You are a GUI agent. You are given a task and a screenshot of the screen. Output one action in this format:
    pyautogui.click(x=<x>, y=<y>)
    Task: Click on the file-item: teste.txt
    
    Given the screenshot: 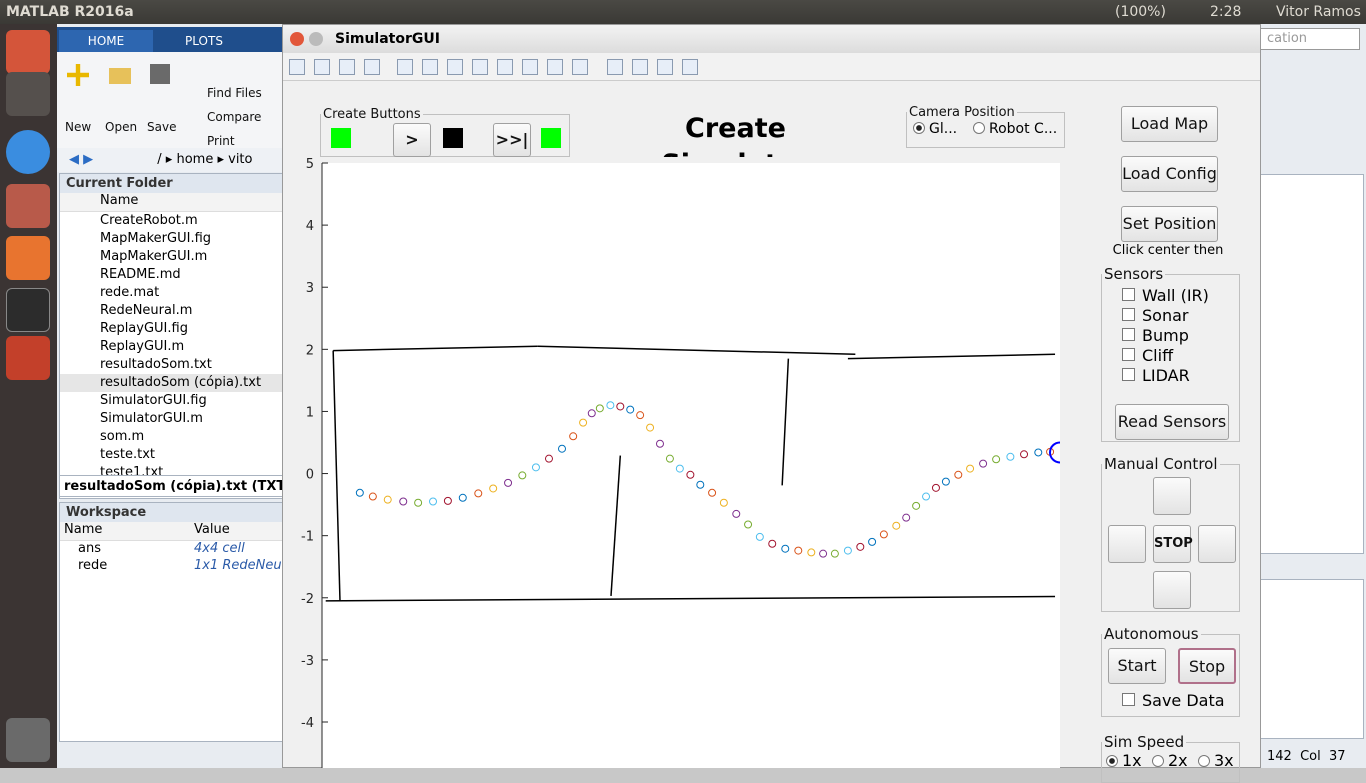 What is the action you would take?
    pyautogui.click(x=127, y=454)
    